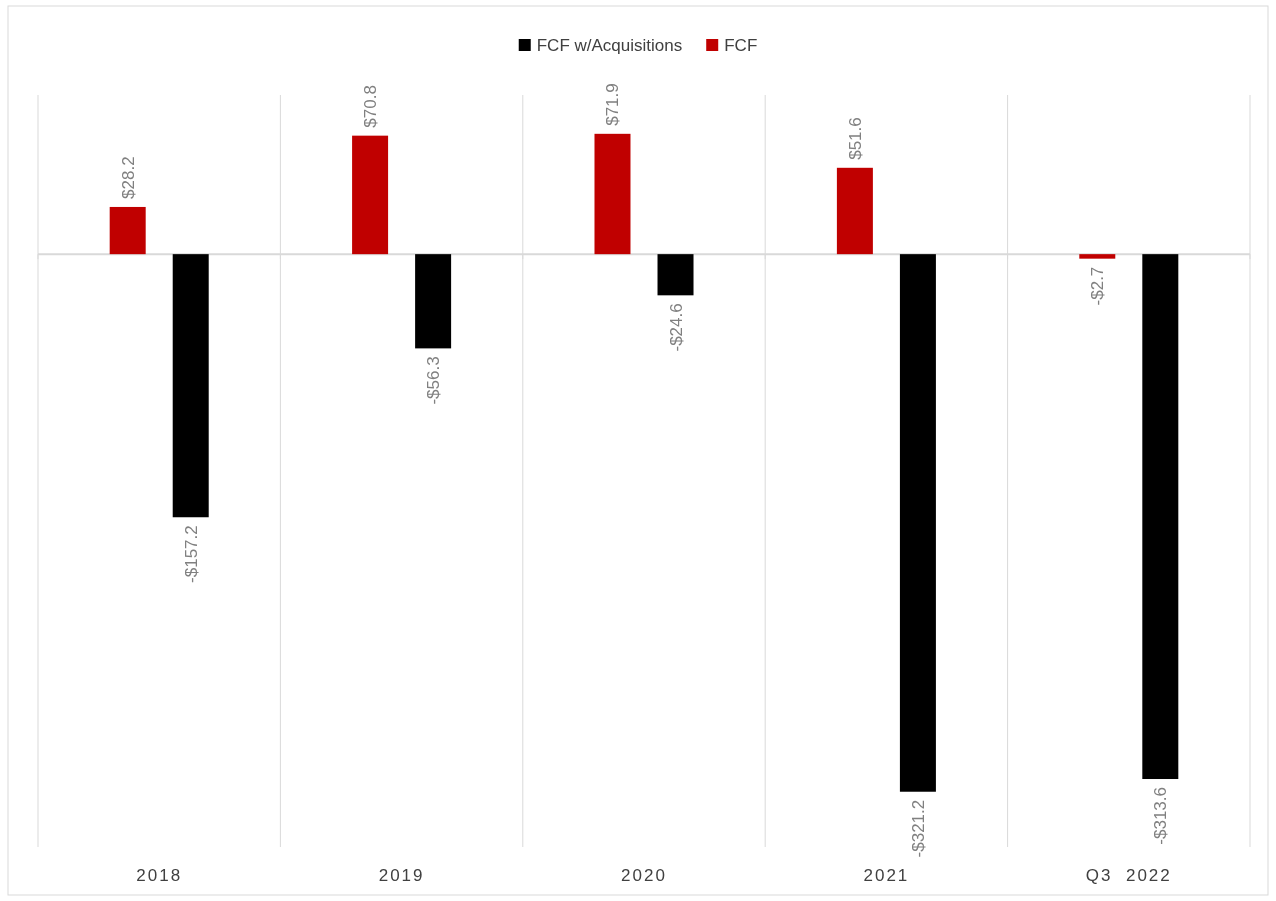 The height and width of the screenshot is (901, 1276). I want to click on x-tick-label: 2020, so click(644, 875).